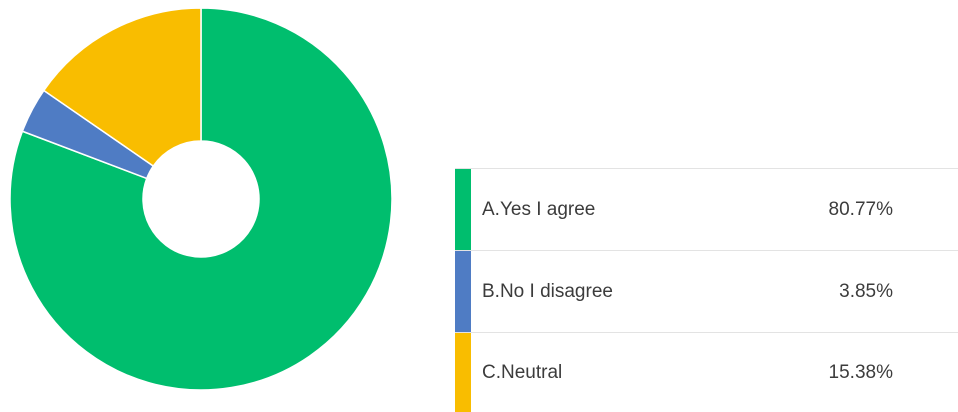 This screenshot has height=412, width=958. Describe the element at coordinates (860, 372) in the screenshot. I see `legend-percent-neutral: 15.38%` at that location.